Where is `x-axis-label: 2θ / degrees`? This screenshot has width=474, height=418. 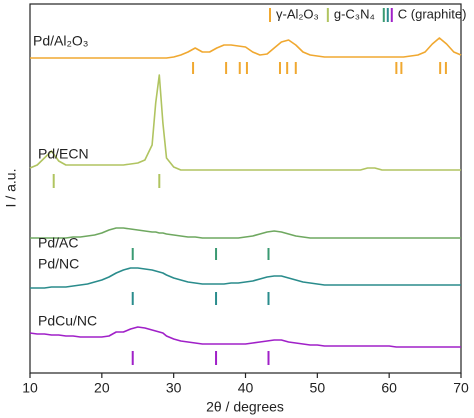 x-axis-label: 2θ / degrees is located at coordinates (245, 407).